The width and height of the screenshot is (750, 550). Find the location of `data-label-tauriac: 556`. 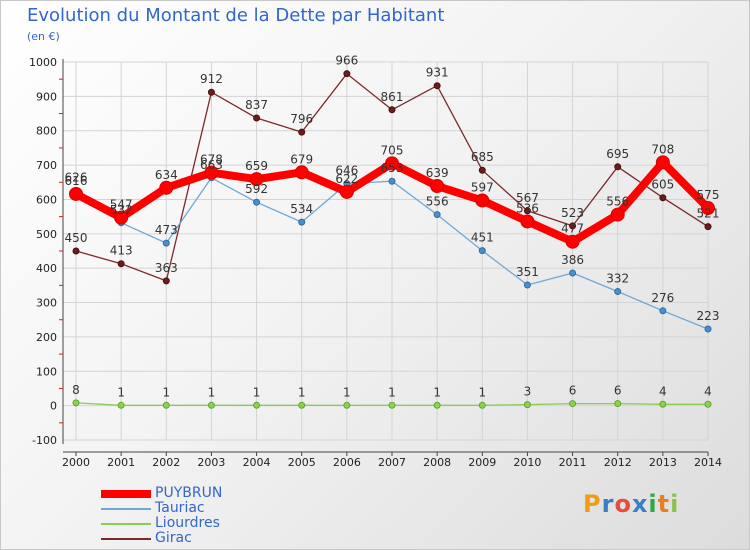

data-label-tauriac: 556 is located at coordinates (437, 202).